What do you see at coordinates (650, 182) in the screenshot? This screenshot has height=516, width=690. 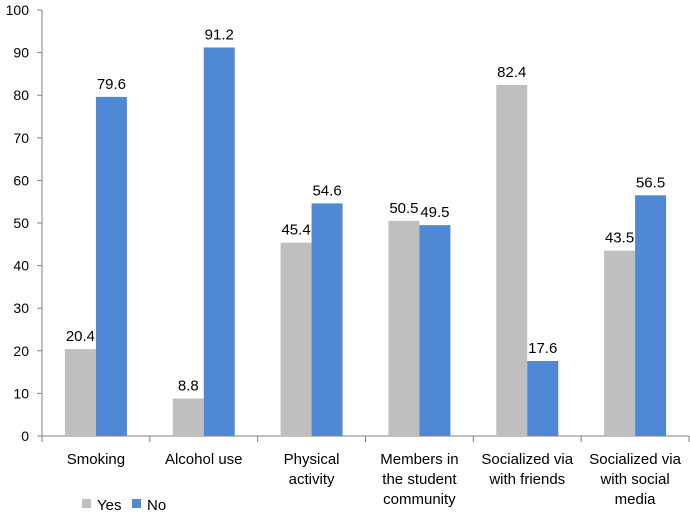 I see `data-label-no-5: 56.5` at bounding box center [650, 182].